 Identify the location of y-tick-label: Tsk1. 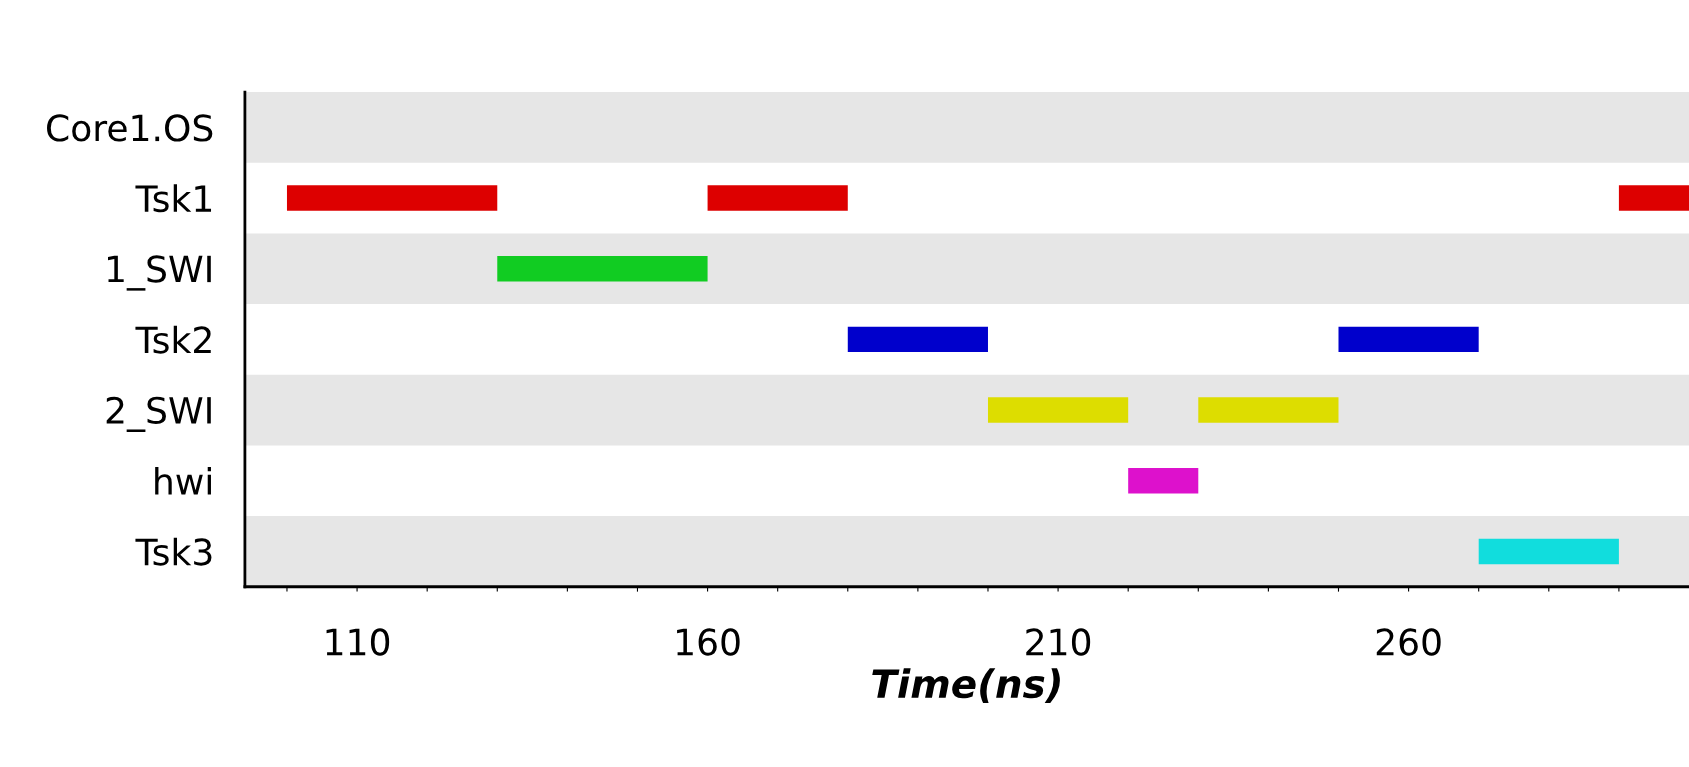
(173, 198).